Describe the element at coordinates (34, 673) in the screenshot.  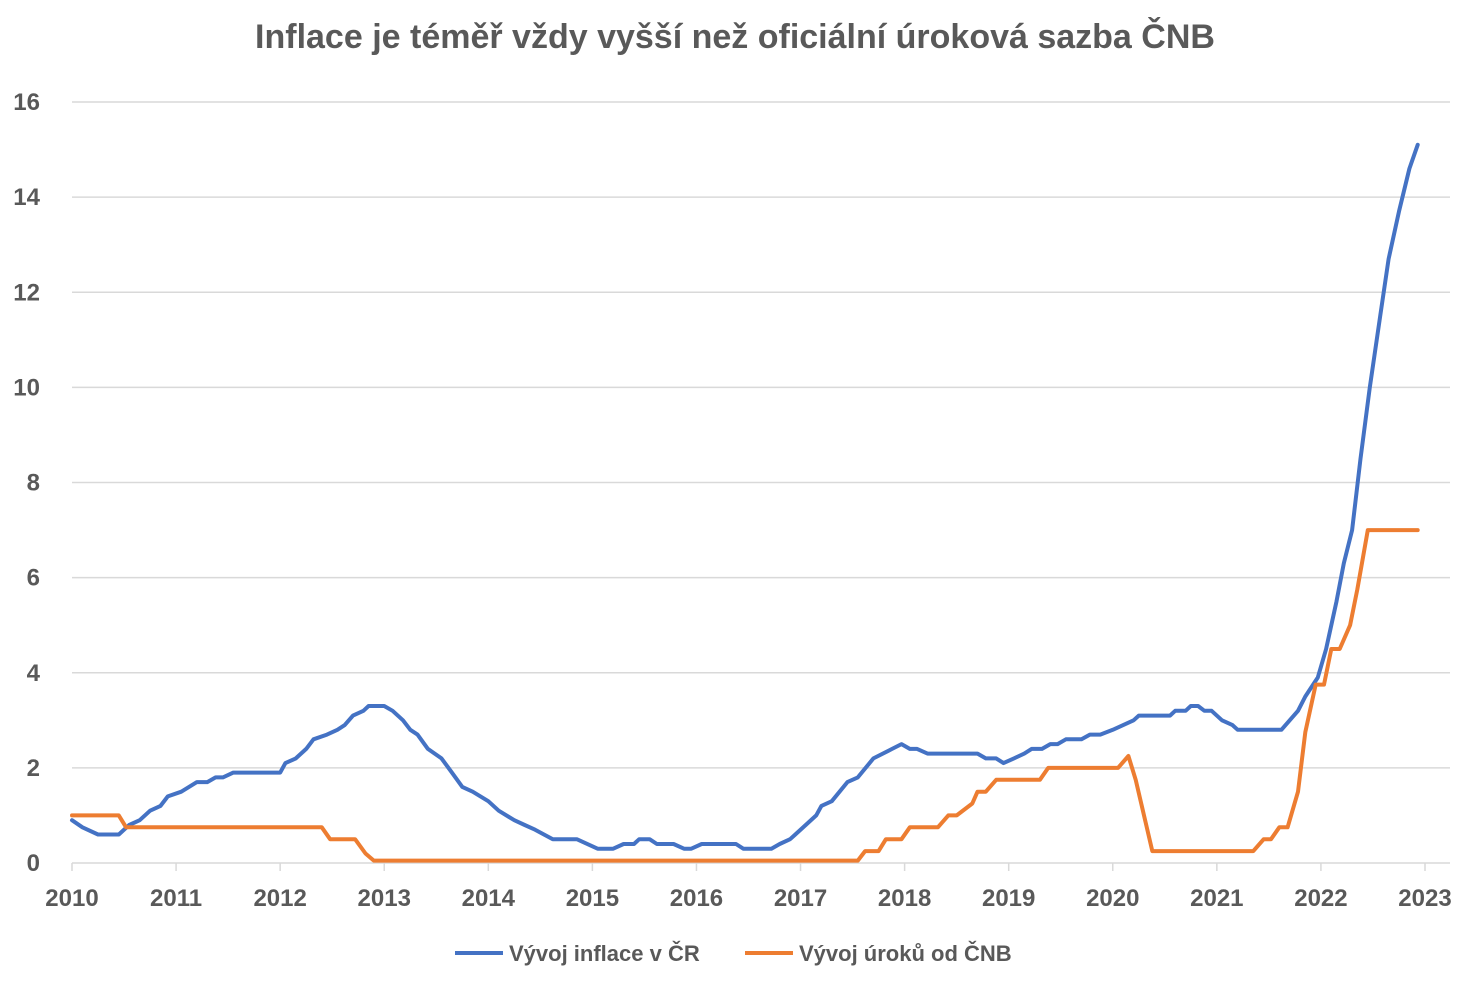
I see `y-tick-label: 4` at that location.